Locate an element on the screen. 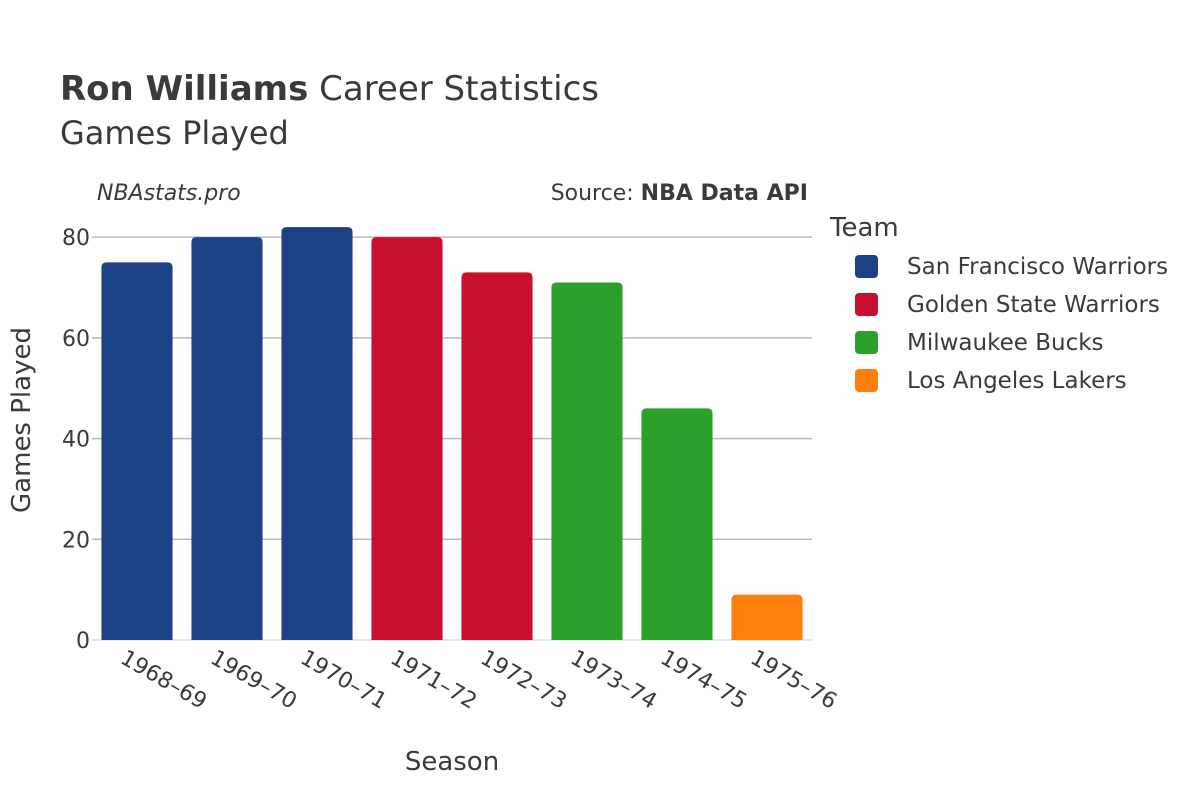 This screenshot has height=800, width=1200. legend-label: San Francisco Warriors is located at coordinates (1037, 267).